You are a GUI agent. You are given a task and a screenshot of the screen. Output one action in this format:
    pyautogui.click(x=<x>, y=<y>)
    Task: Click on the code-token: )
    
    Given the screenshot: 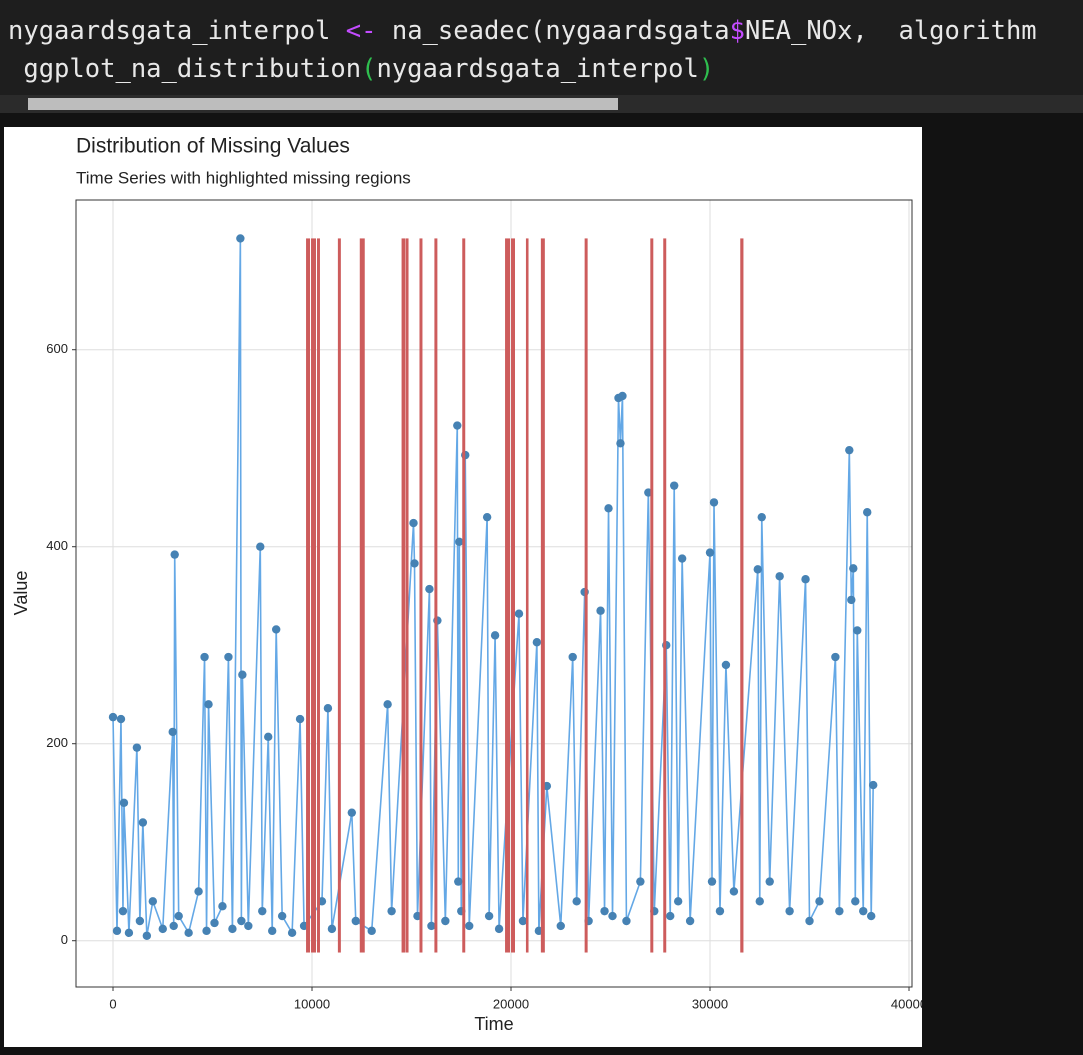 What is the action you would take?
    pyautogui.click(x=706, y=69)
    